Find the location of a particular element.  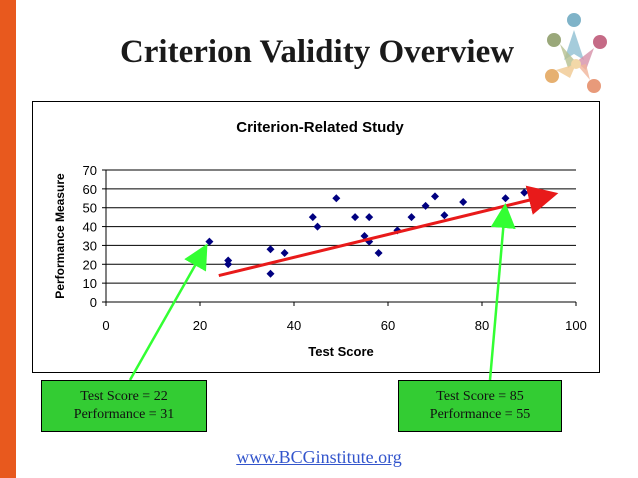

y-tick-labels: 0 10 20 30 40 50 60 70 is located at coordinates (90, 236).